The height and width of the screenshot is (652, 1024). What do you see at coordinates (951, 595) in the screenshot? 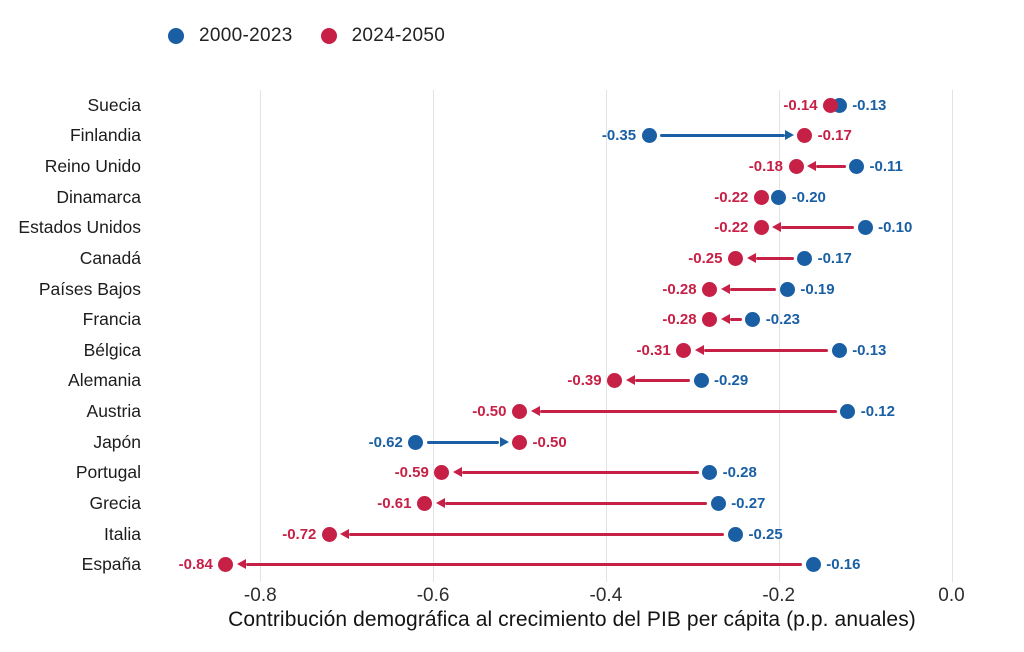
I see `x-tick-label: 0.0` at bounding box center [951, 595].